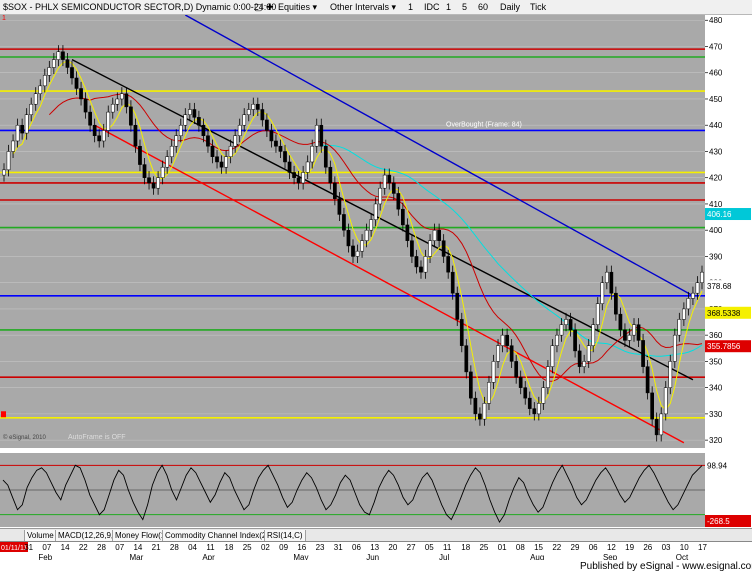 The image size is (752, 575). What do you see at coordinates (716, 99) in the screenshot?
I see `price-axis-label: 450` at bounding box center [716, 99].